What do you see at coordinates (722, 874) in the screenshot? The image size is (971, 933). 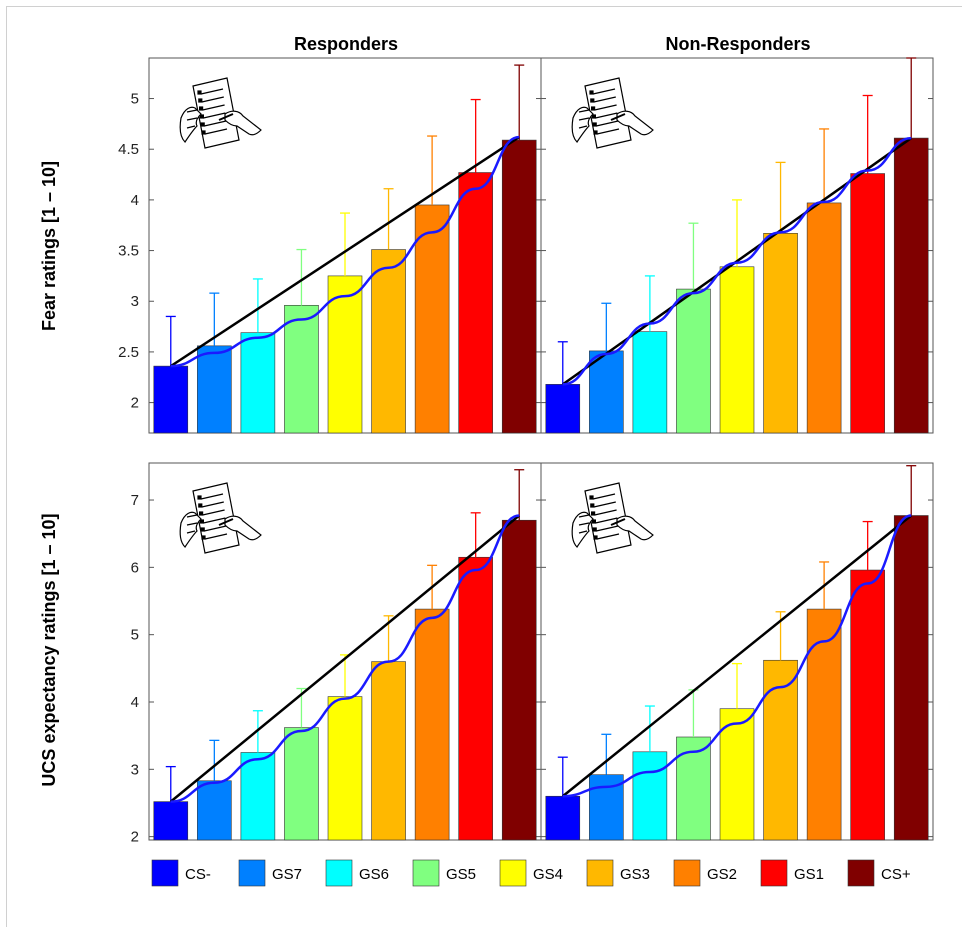 I see `legend-label-GS2: GS2` at bounding box center [722, 874].